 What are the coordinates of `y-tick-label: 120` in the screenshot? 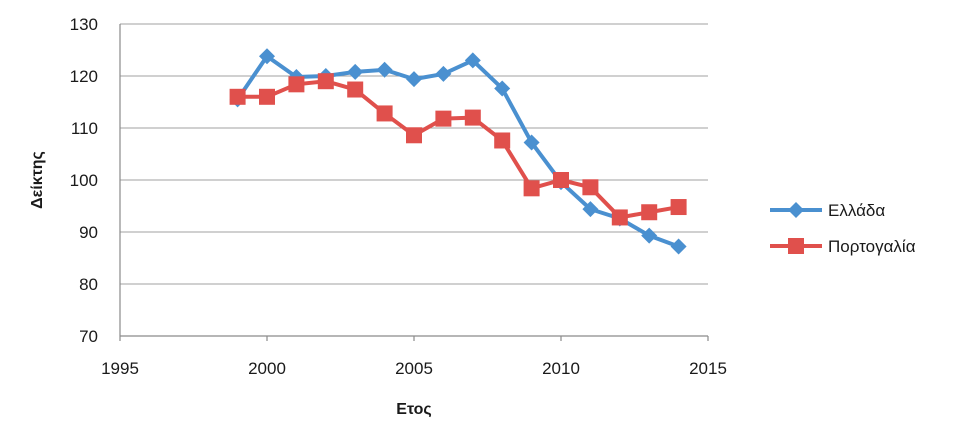 It's located at (84, 76).